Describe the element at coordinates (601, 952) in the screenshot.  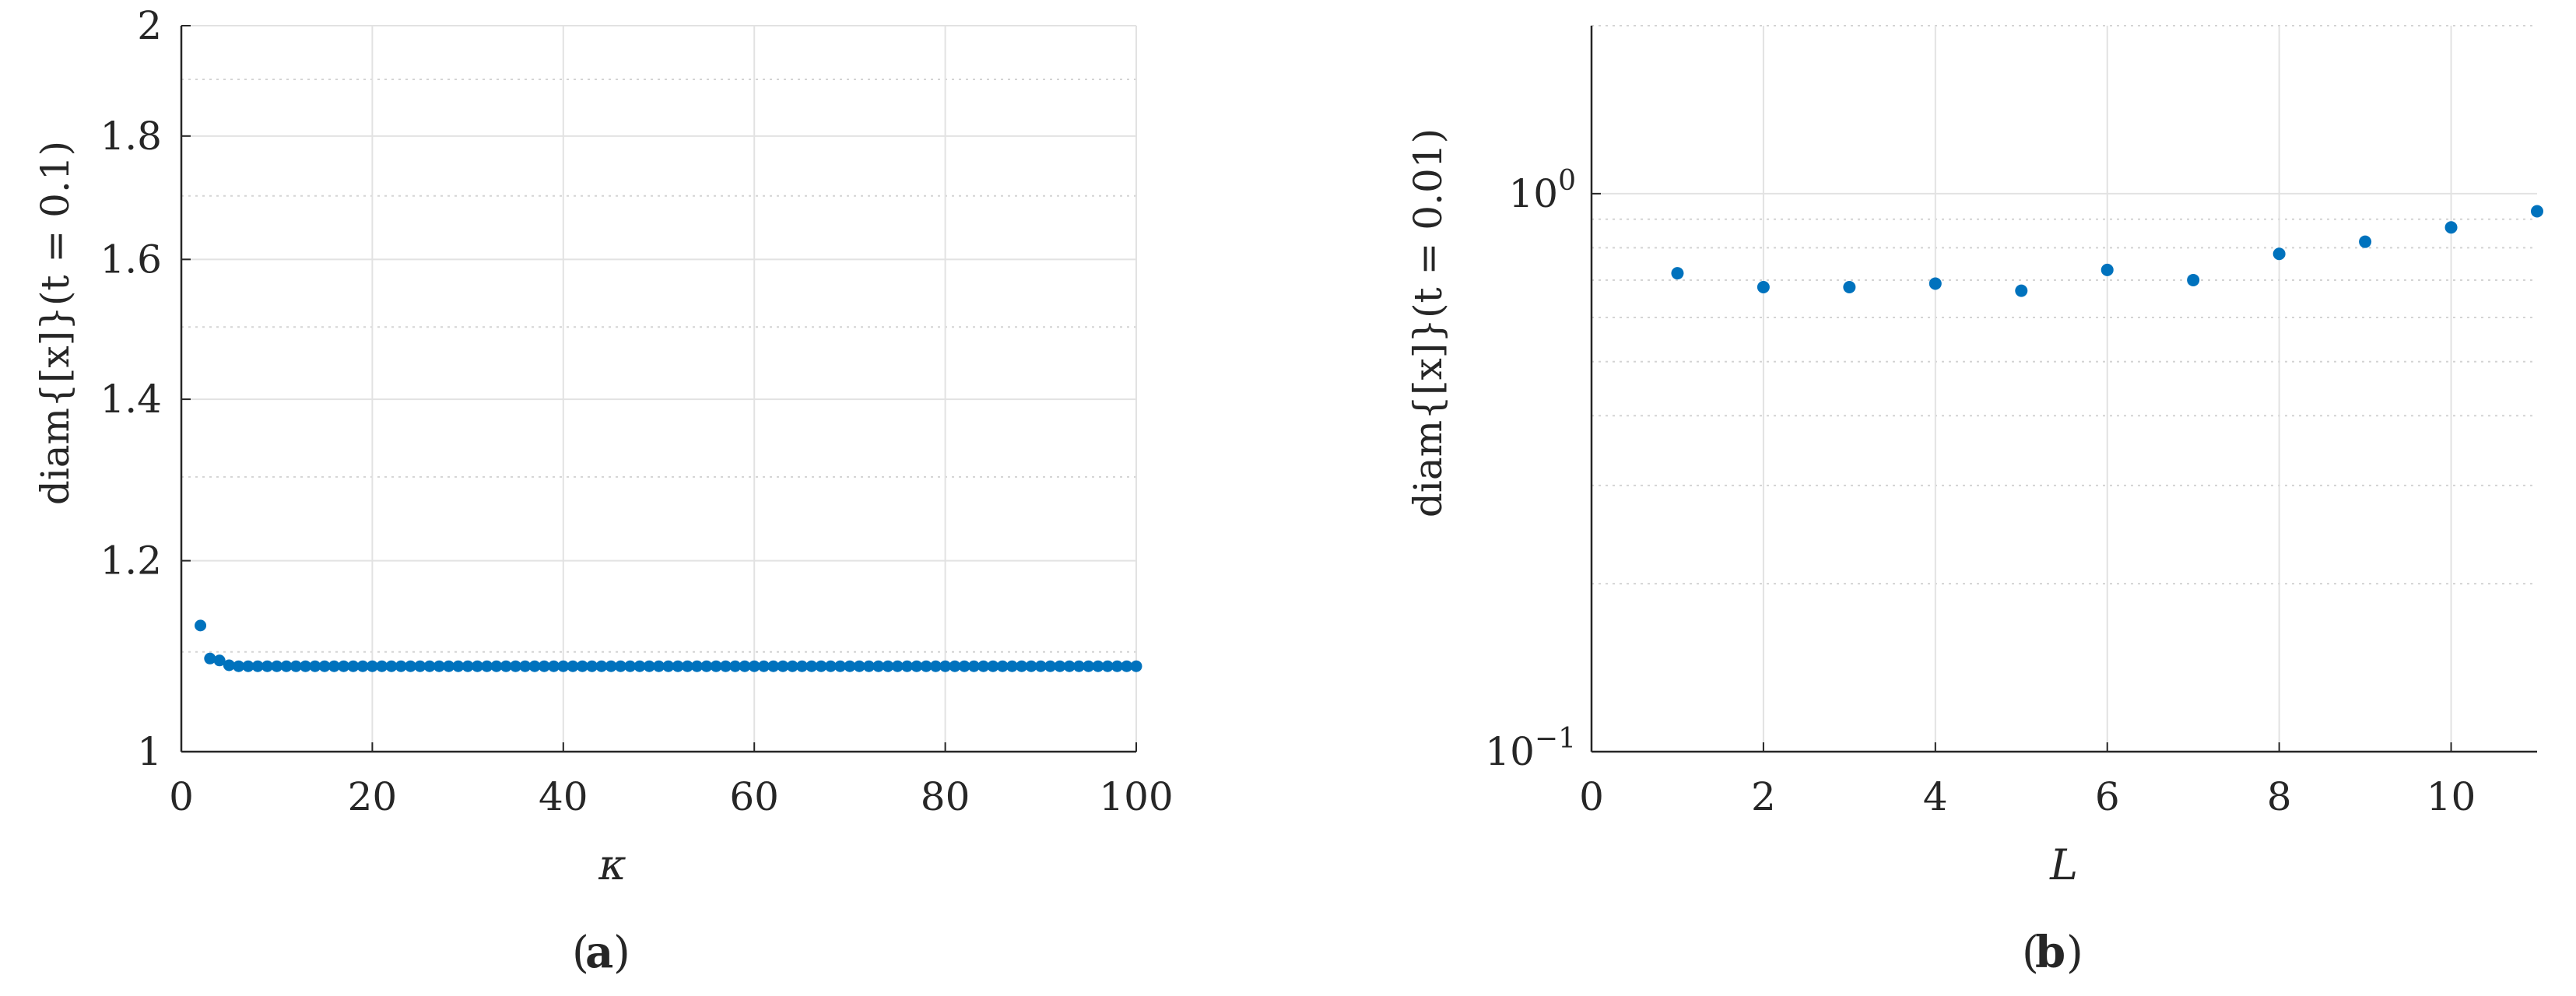
I see `panel-a-caption: ( a )` at that location.